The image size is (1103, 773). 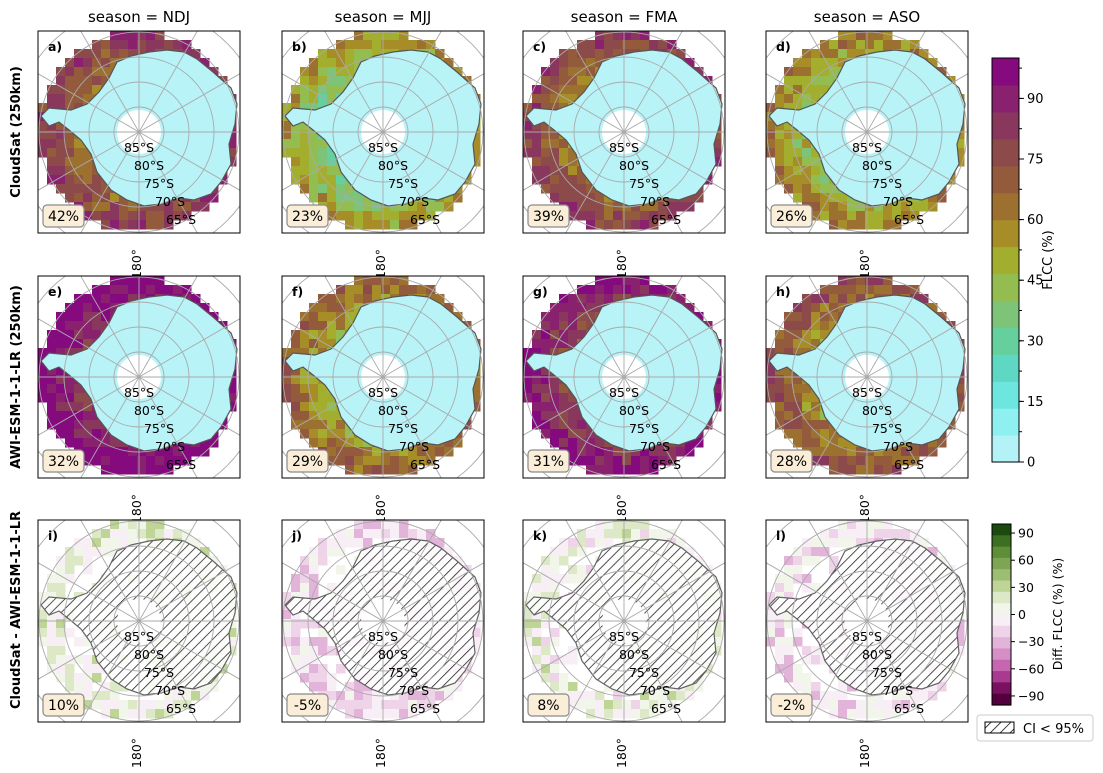 What do you see at coordinates (1035, 160) in the screenshot?
I see `colorbar-flcc-tick-label: 75` at bounding box center [1035, 160].